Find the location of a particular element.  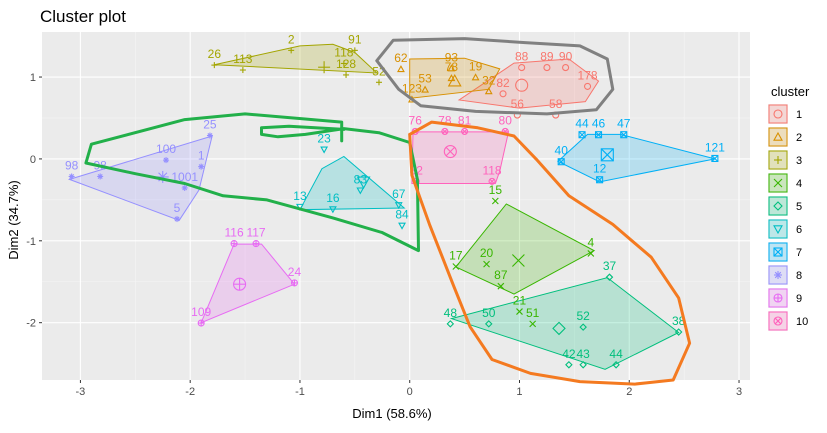

cluster-6-group: 23 83 13 16 84 67 is located at coordinates (351, 180).